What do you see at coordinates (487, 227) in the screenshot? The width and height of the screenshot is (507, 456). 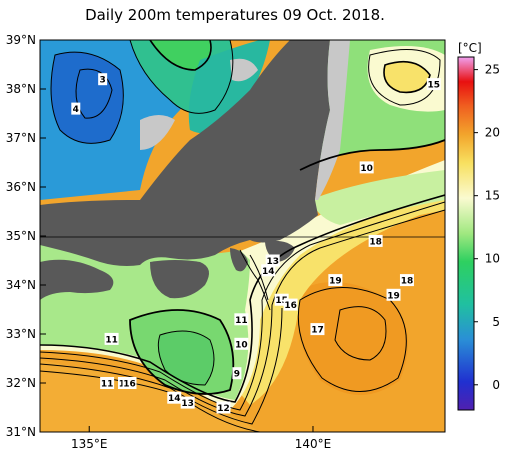 I see `colorbar-ticks: 25 20 15 10 5 0` at bounding box center [487, 227].